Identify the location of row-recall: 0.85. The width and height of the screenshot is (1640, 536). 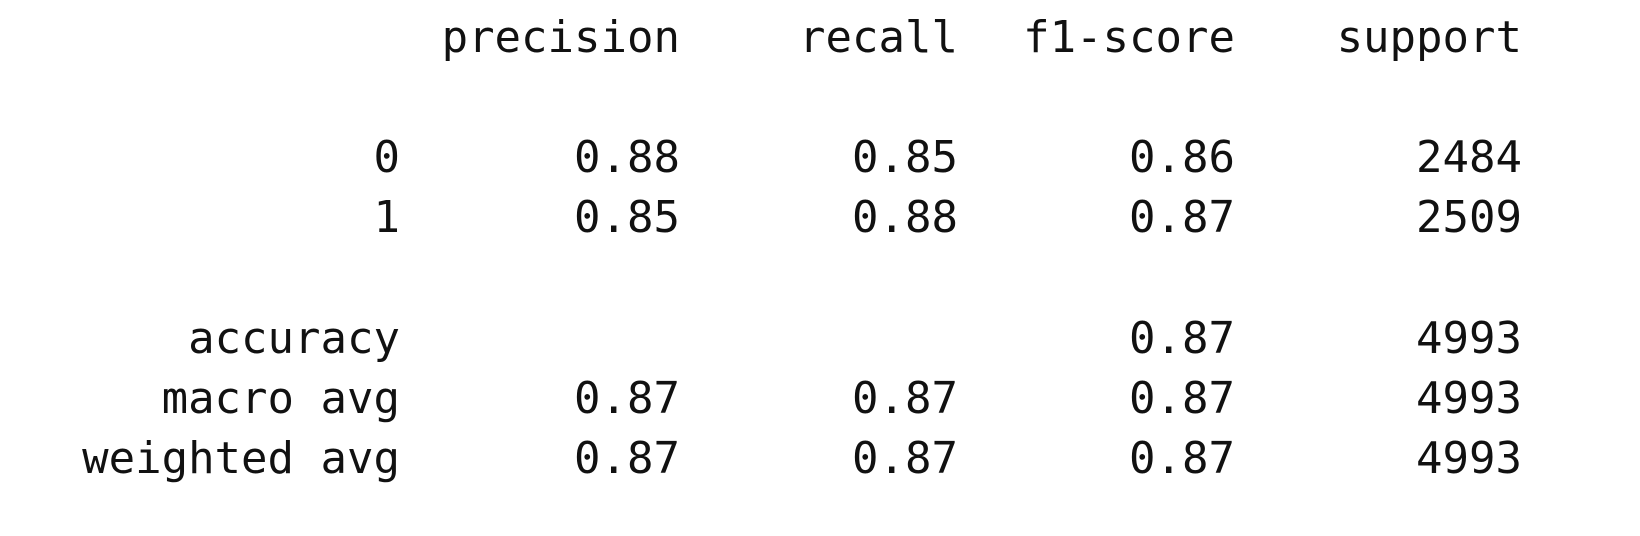
(905, 157).